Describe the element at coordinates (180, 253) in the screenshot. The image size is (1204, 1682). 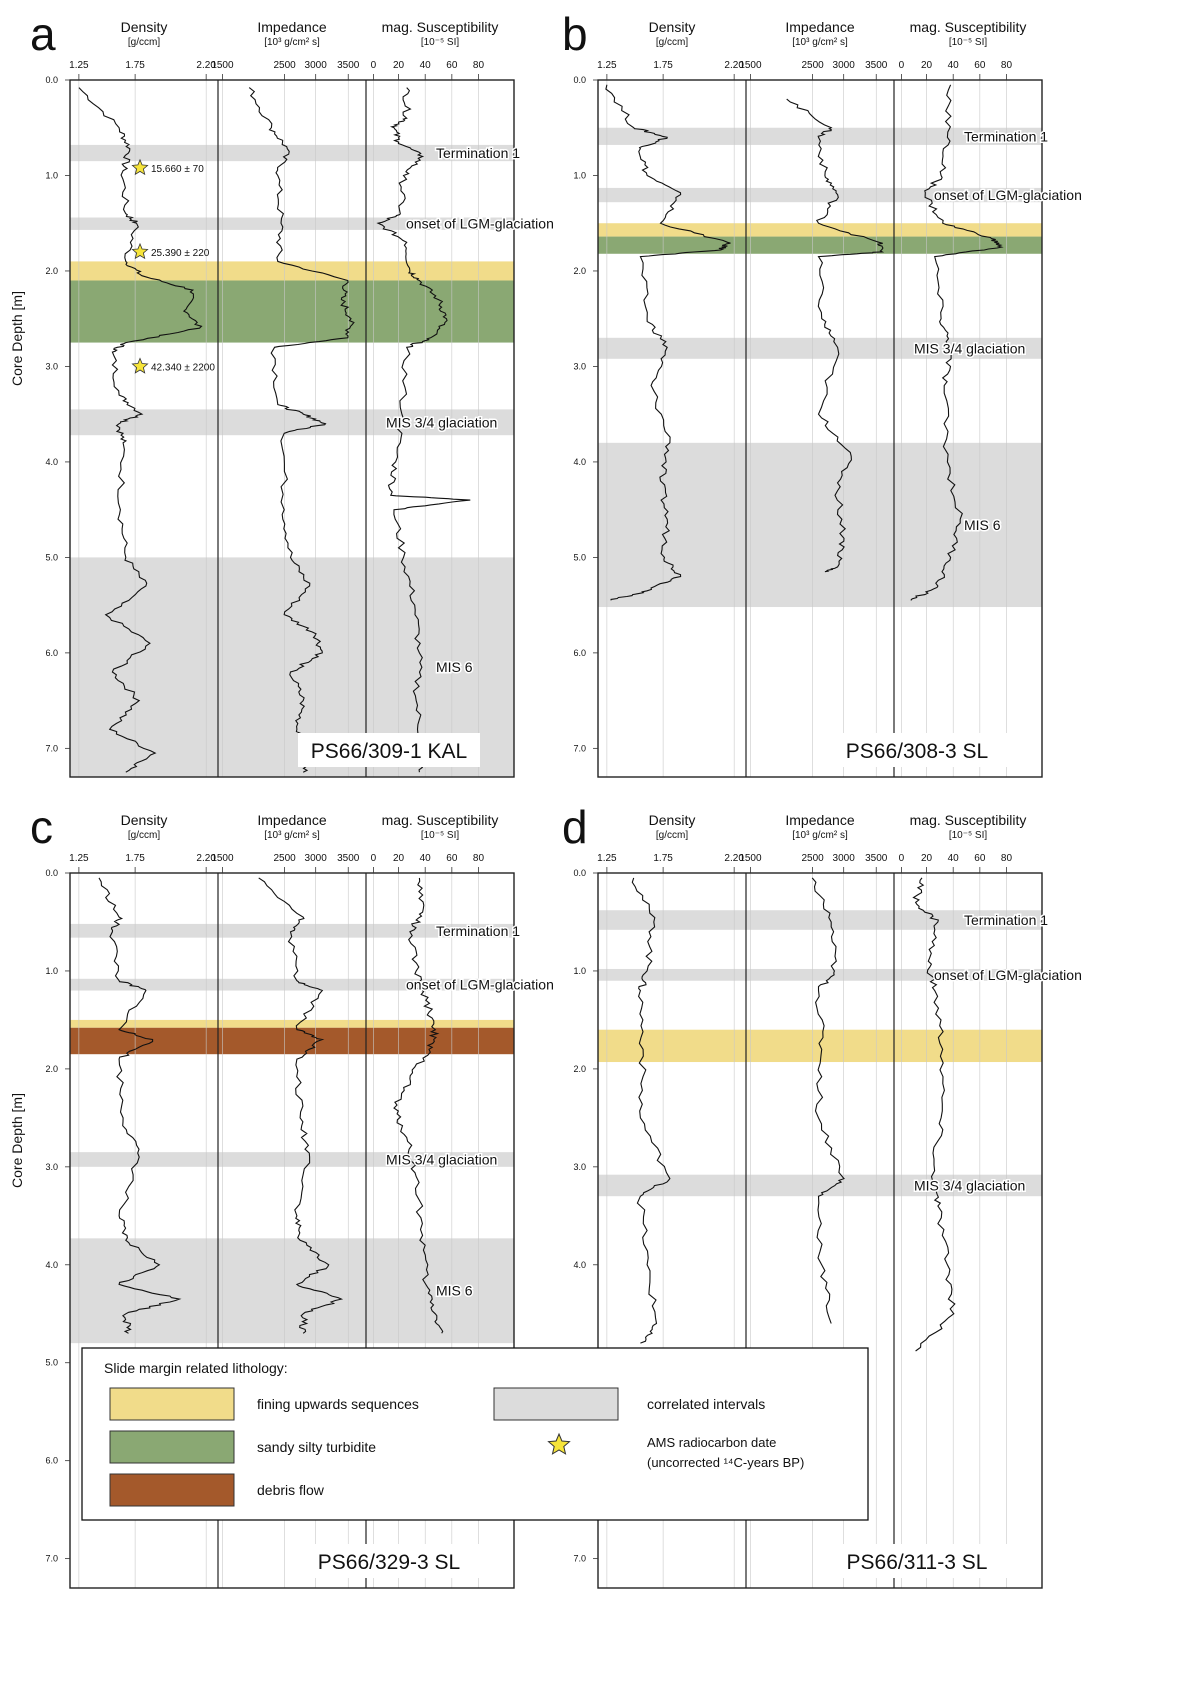
I see `date-label: 25.390 ± 220` at that location.